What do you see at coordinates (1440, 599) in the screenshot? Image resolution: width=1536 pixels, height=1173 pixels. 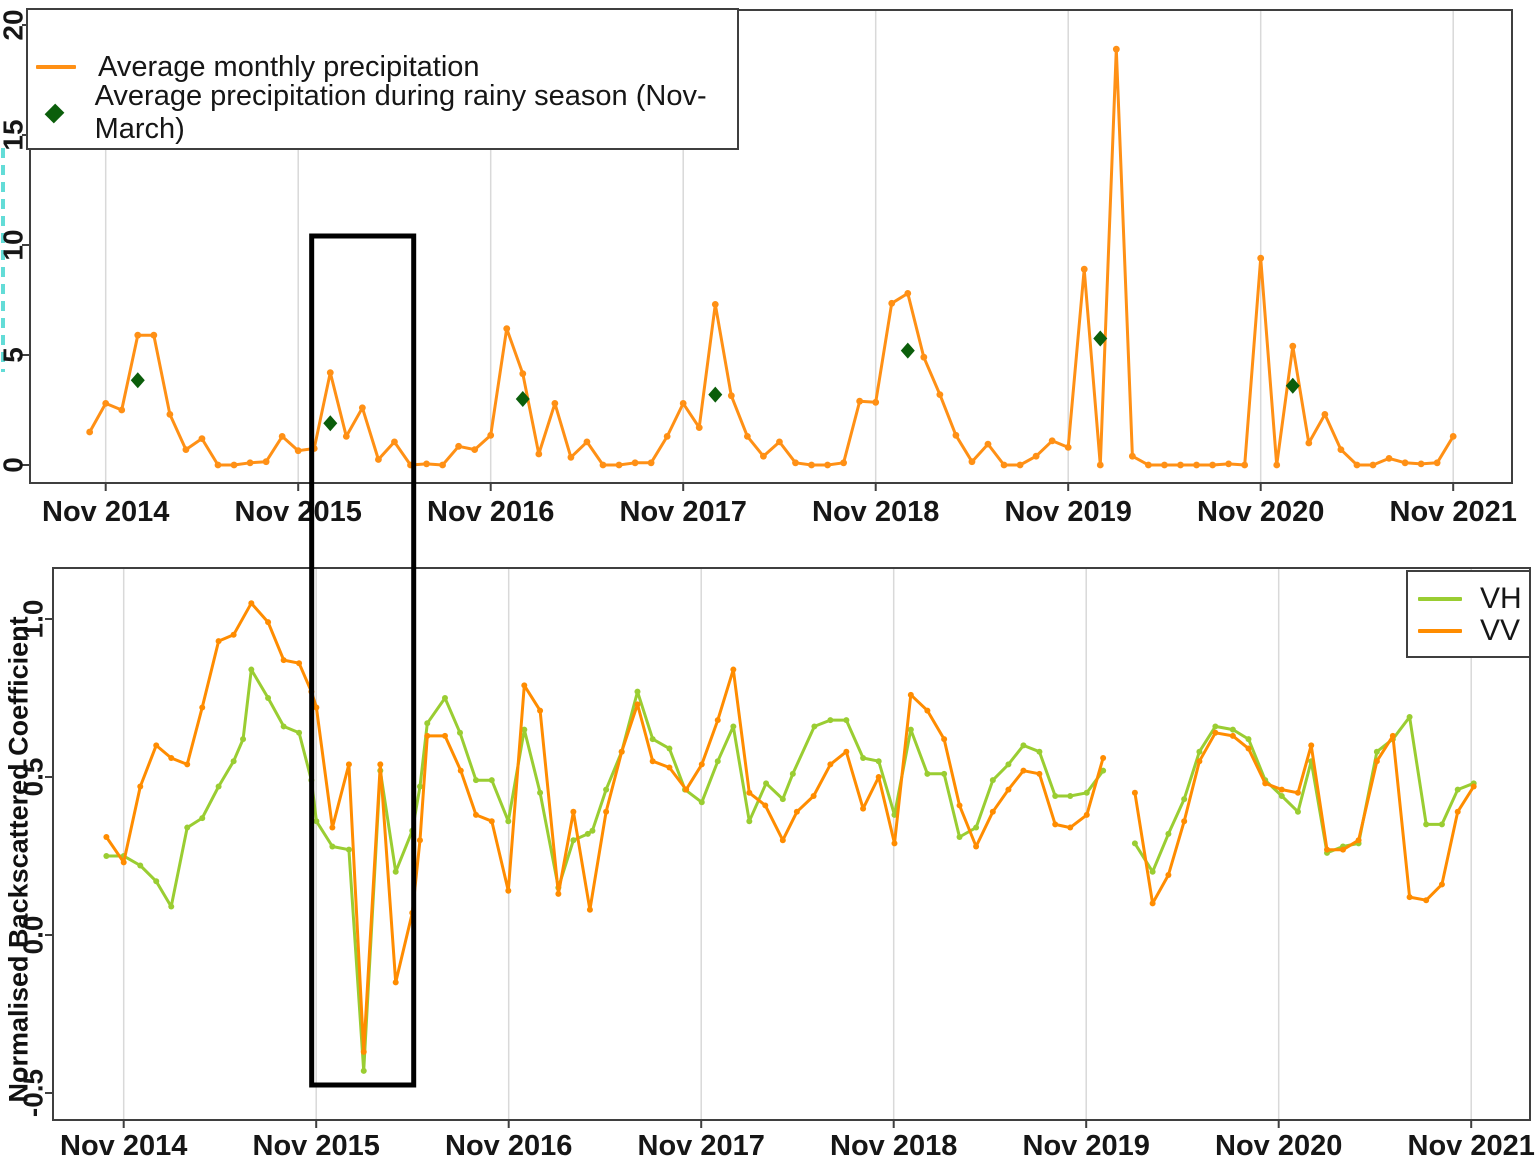 I see `vh-line-sample` at bounding box center [1440, 599].